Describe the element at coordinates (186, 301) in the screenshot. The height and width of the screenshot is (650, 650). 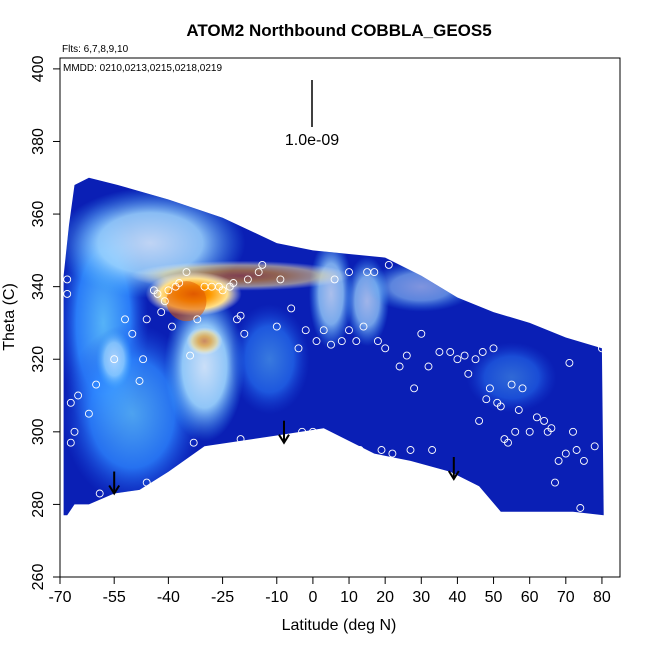
I see `field-region-peak` at that location.